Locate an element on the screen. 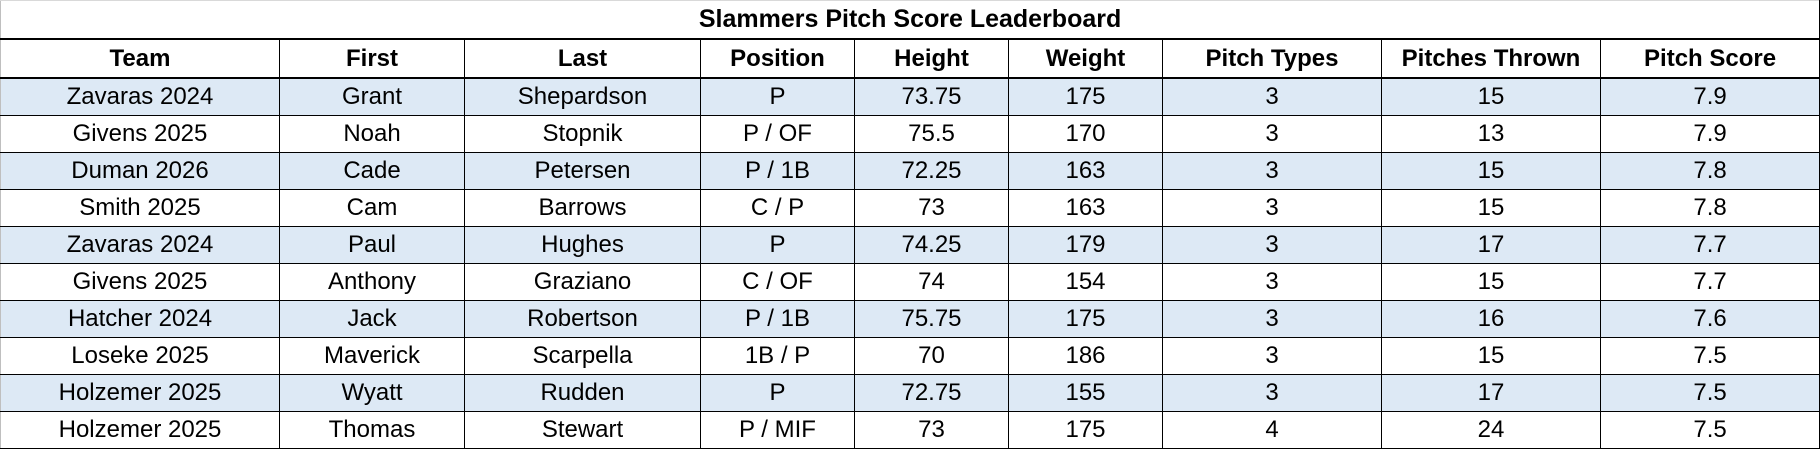  cell-weight: 179 is located at coordinates (1085, 245).